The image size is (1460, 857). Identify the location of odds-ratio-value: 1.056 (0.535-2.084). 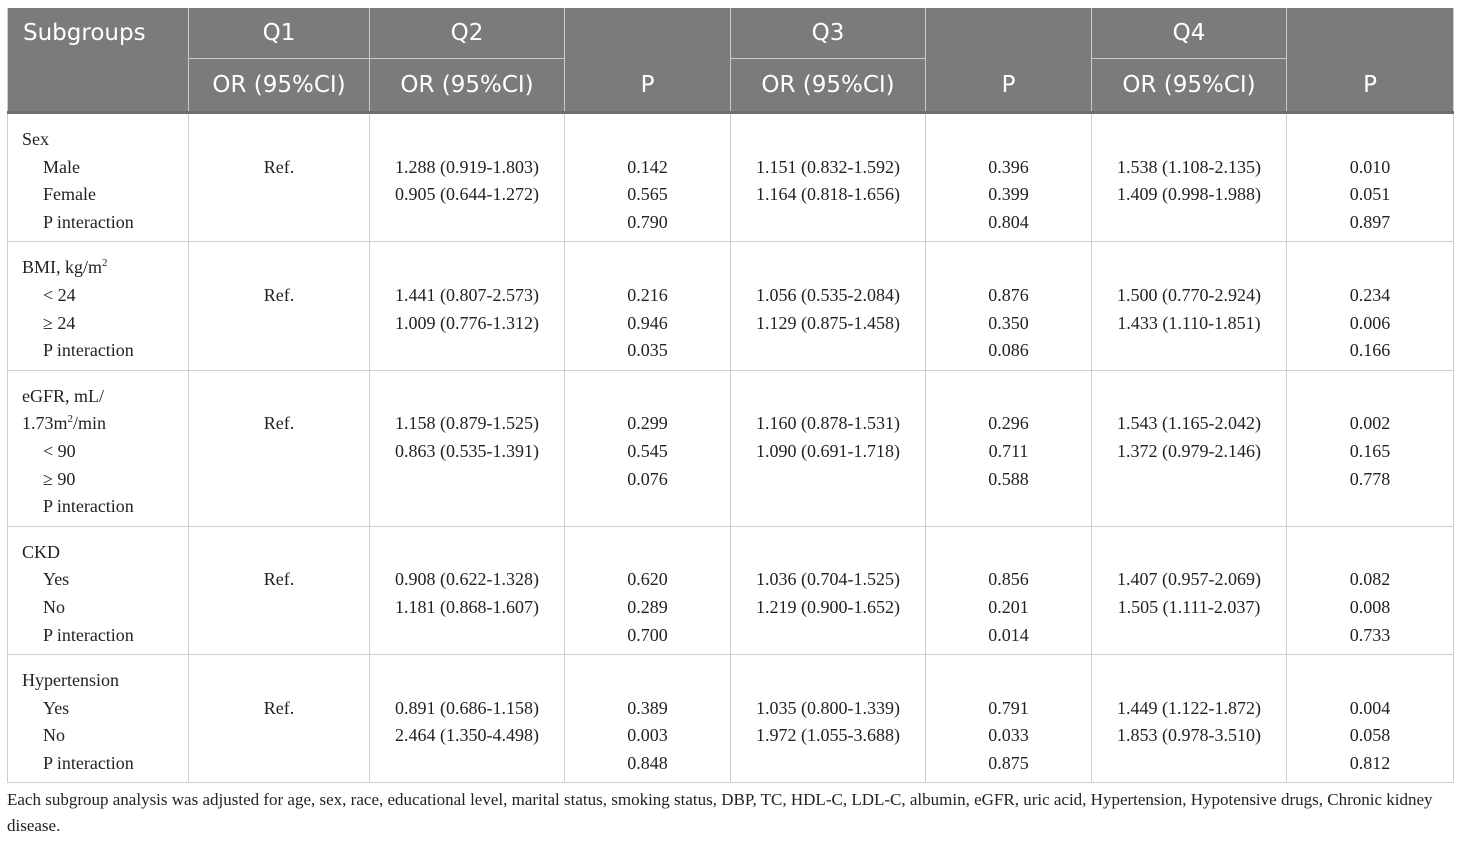
(828, 294).